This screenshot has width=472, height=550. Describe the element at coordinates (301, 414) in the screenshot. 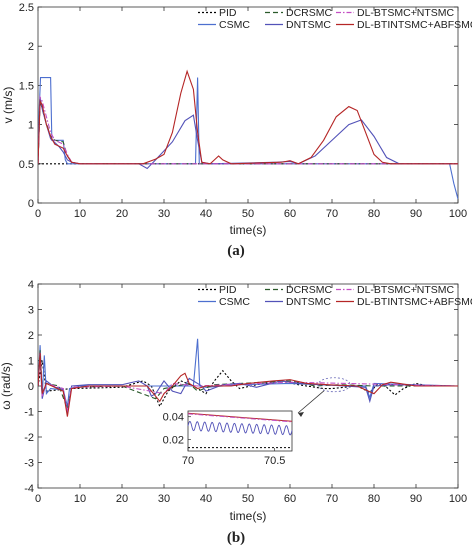

I see `zoom-arrowhead` at that location.